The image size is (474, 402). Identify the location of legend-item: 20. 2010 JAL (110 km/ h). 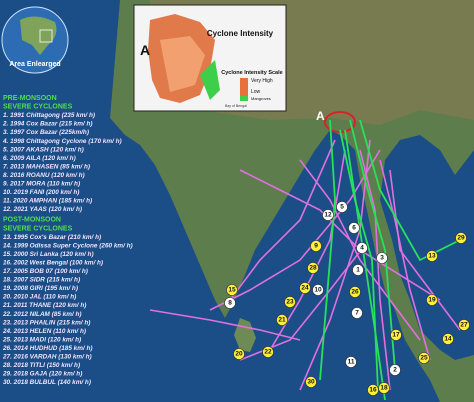
(39, 297).